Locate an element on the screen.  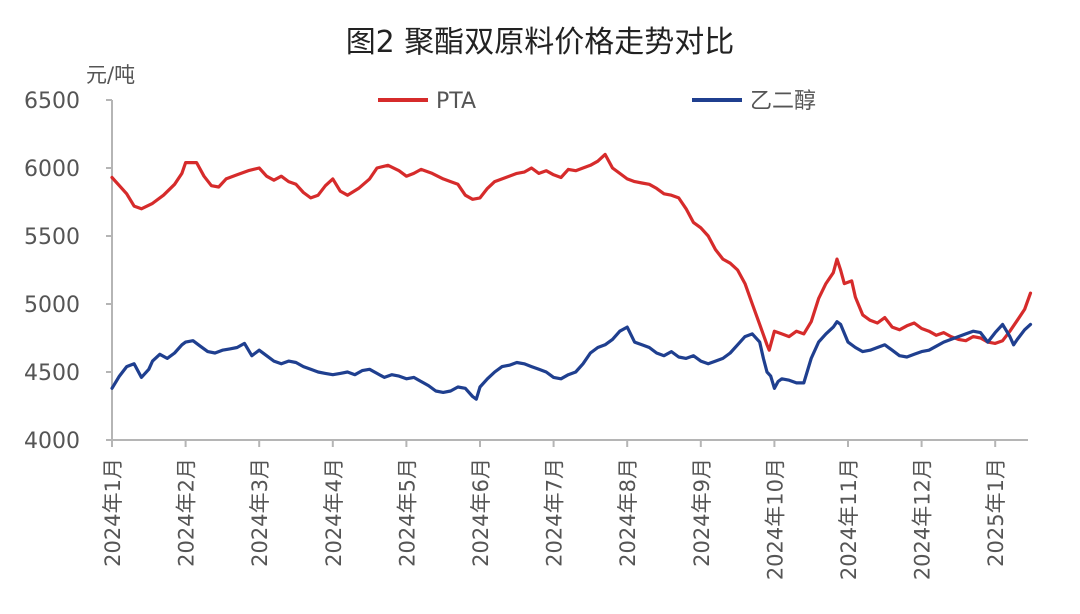
x-tick-label: 2024年12月 is located at coordinates (923, 519).